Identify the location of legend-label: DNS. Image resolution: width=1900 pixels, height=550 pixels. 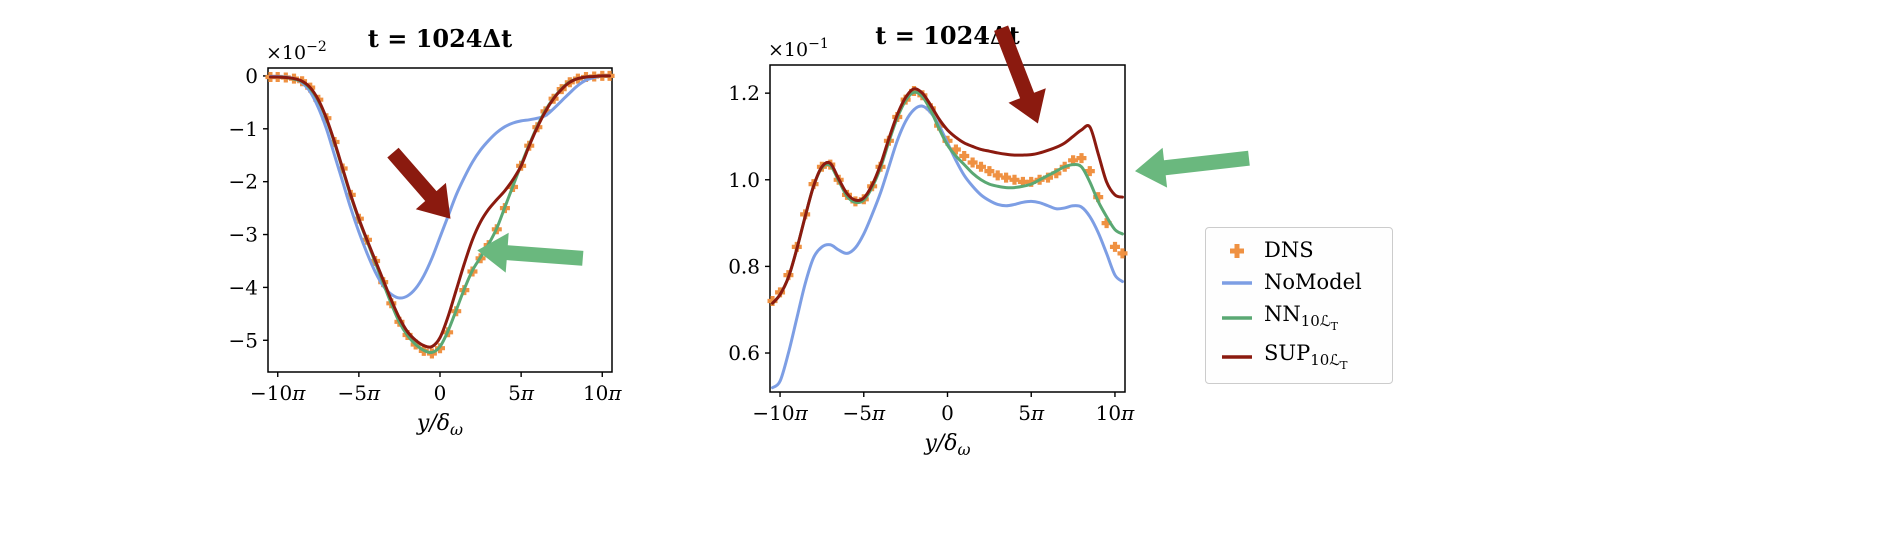
(1289, 250).